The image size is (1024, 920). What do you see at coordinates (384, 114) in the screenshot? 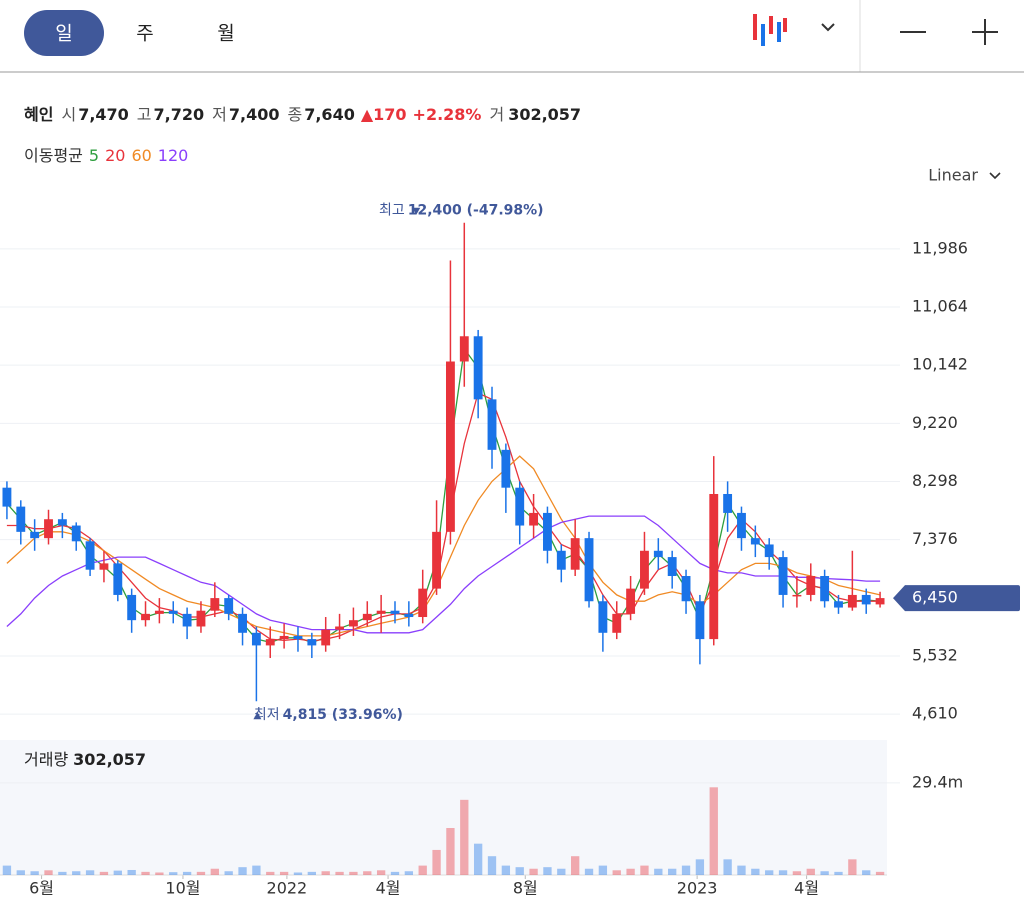
I see `info-text: ▲170` at bounding box center [384, 114].